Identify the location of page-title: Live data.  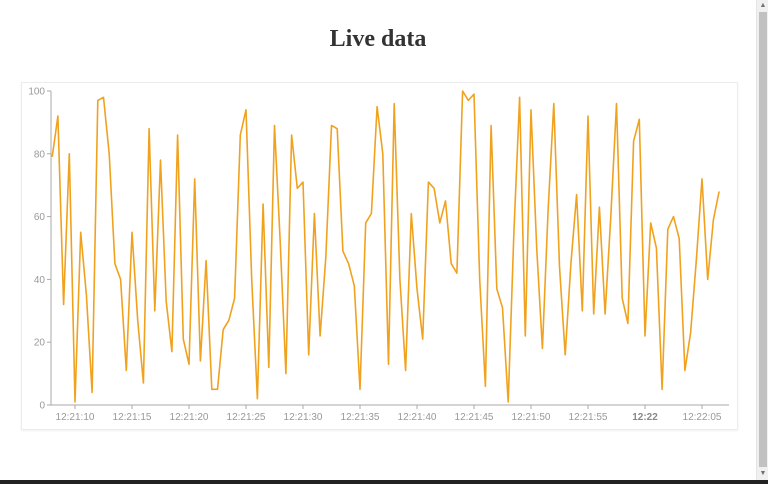
(378, 39).